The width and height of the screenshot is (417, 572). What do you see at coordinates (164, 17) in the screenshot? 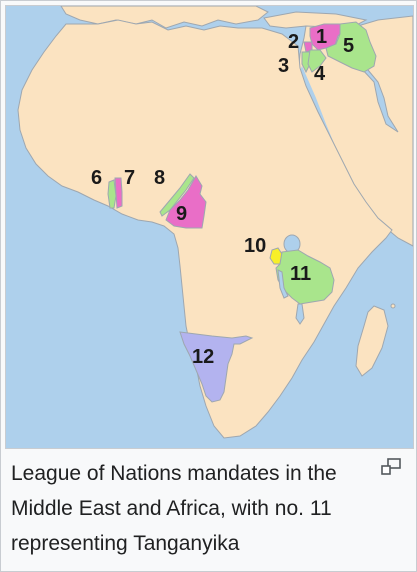
I see `land-europe` at bounding box center [164, 17].